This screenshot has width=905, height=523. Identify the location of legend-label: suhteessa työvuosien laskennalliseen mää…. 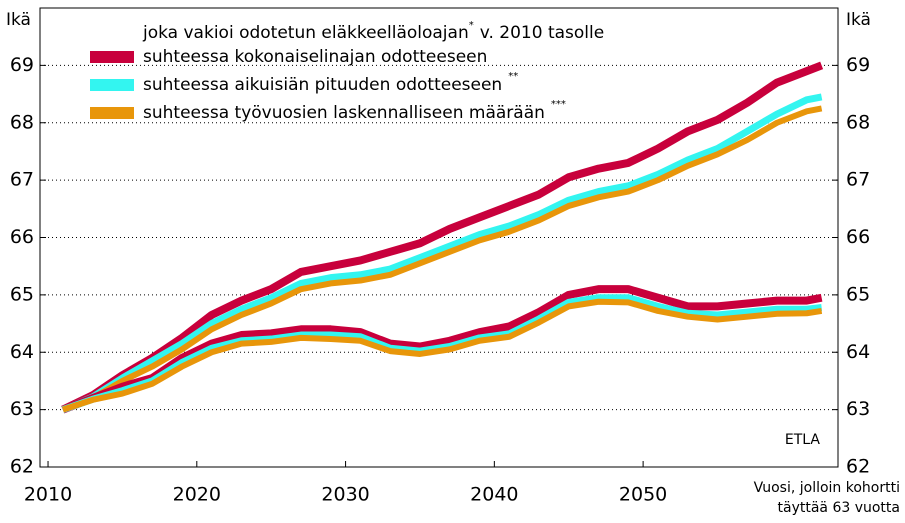
(354, 111).